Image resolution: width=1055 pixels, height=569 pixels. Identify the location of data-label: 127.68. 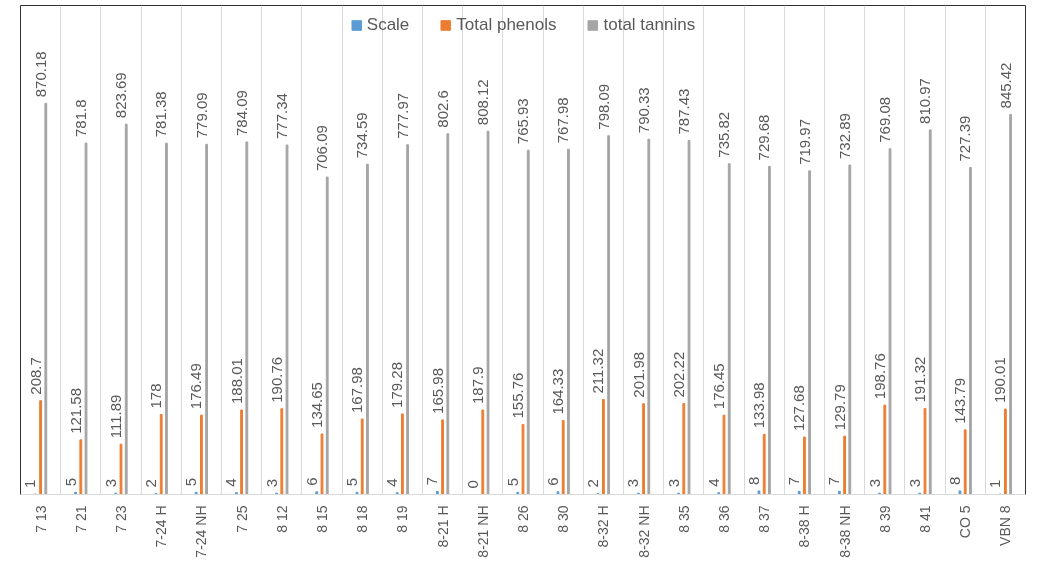
(799, 408).